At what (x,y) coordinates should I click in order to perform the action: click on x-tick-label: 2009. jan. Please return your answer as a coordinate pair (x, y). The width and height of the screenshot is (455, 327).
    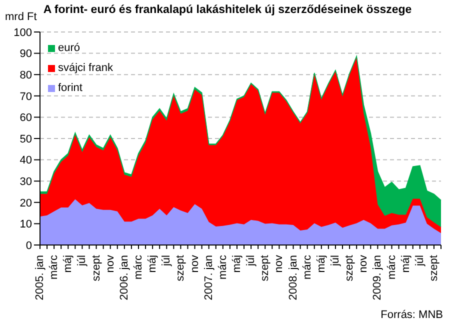
    Looking at the image, I should click on (378, 277).